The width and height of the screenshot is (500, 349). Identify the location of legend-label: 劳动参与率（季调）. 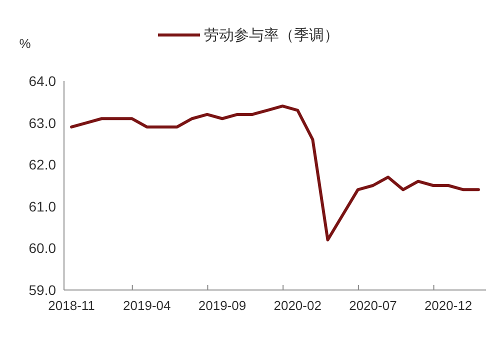
(271, 35).